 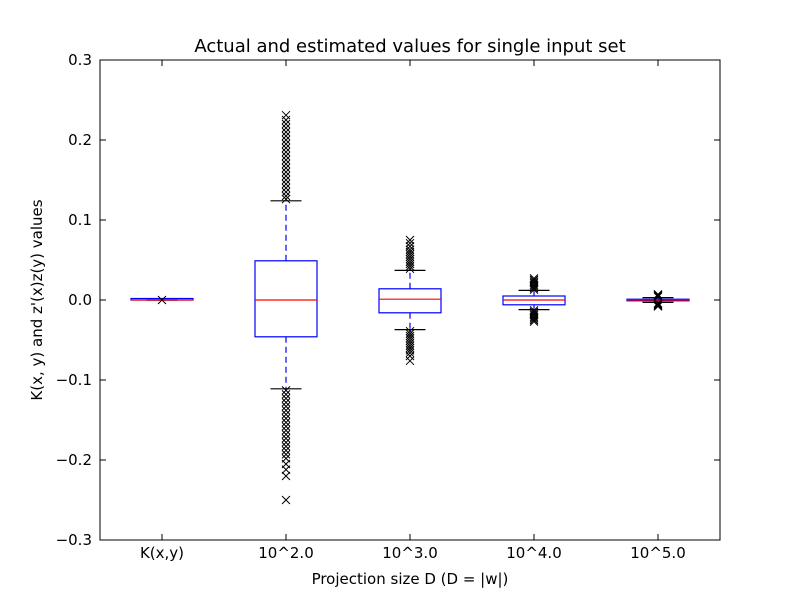 I want to click on y-tick-label: −0.3, so click(x=74, y=540).